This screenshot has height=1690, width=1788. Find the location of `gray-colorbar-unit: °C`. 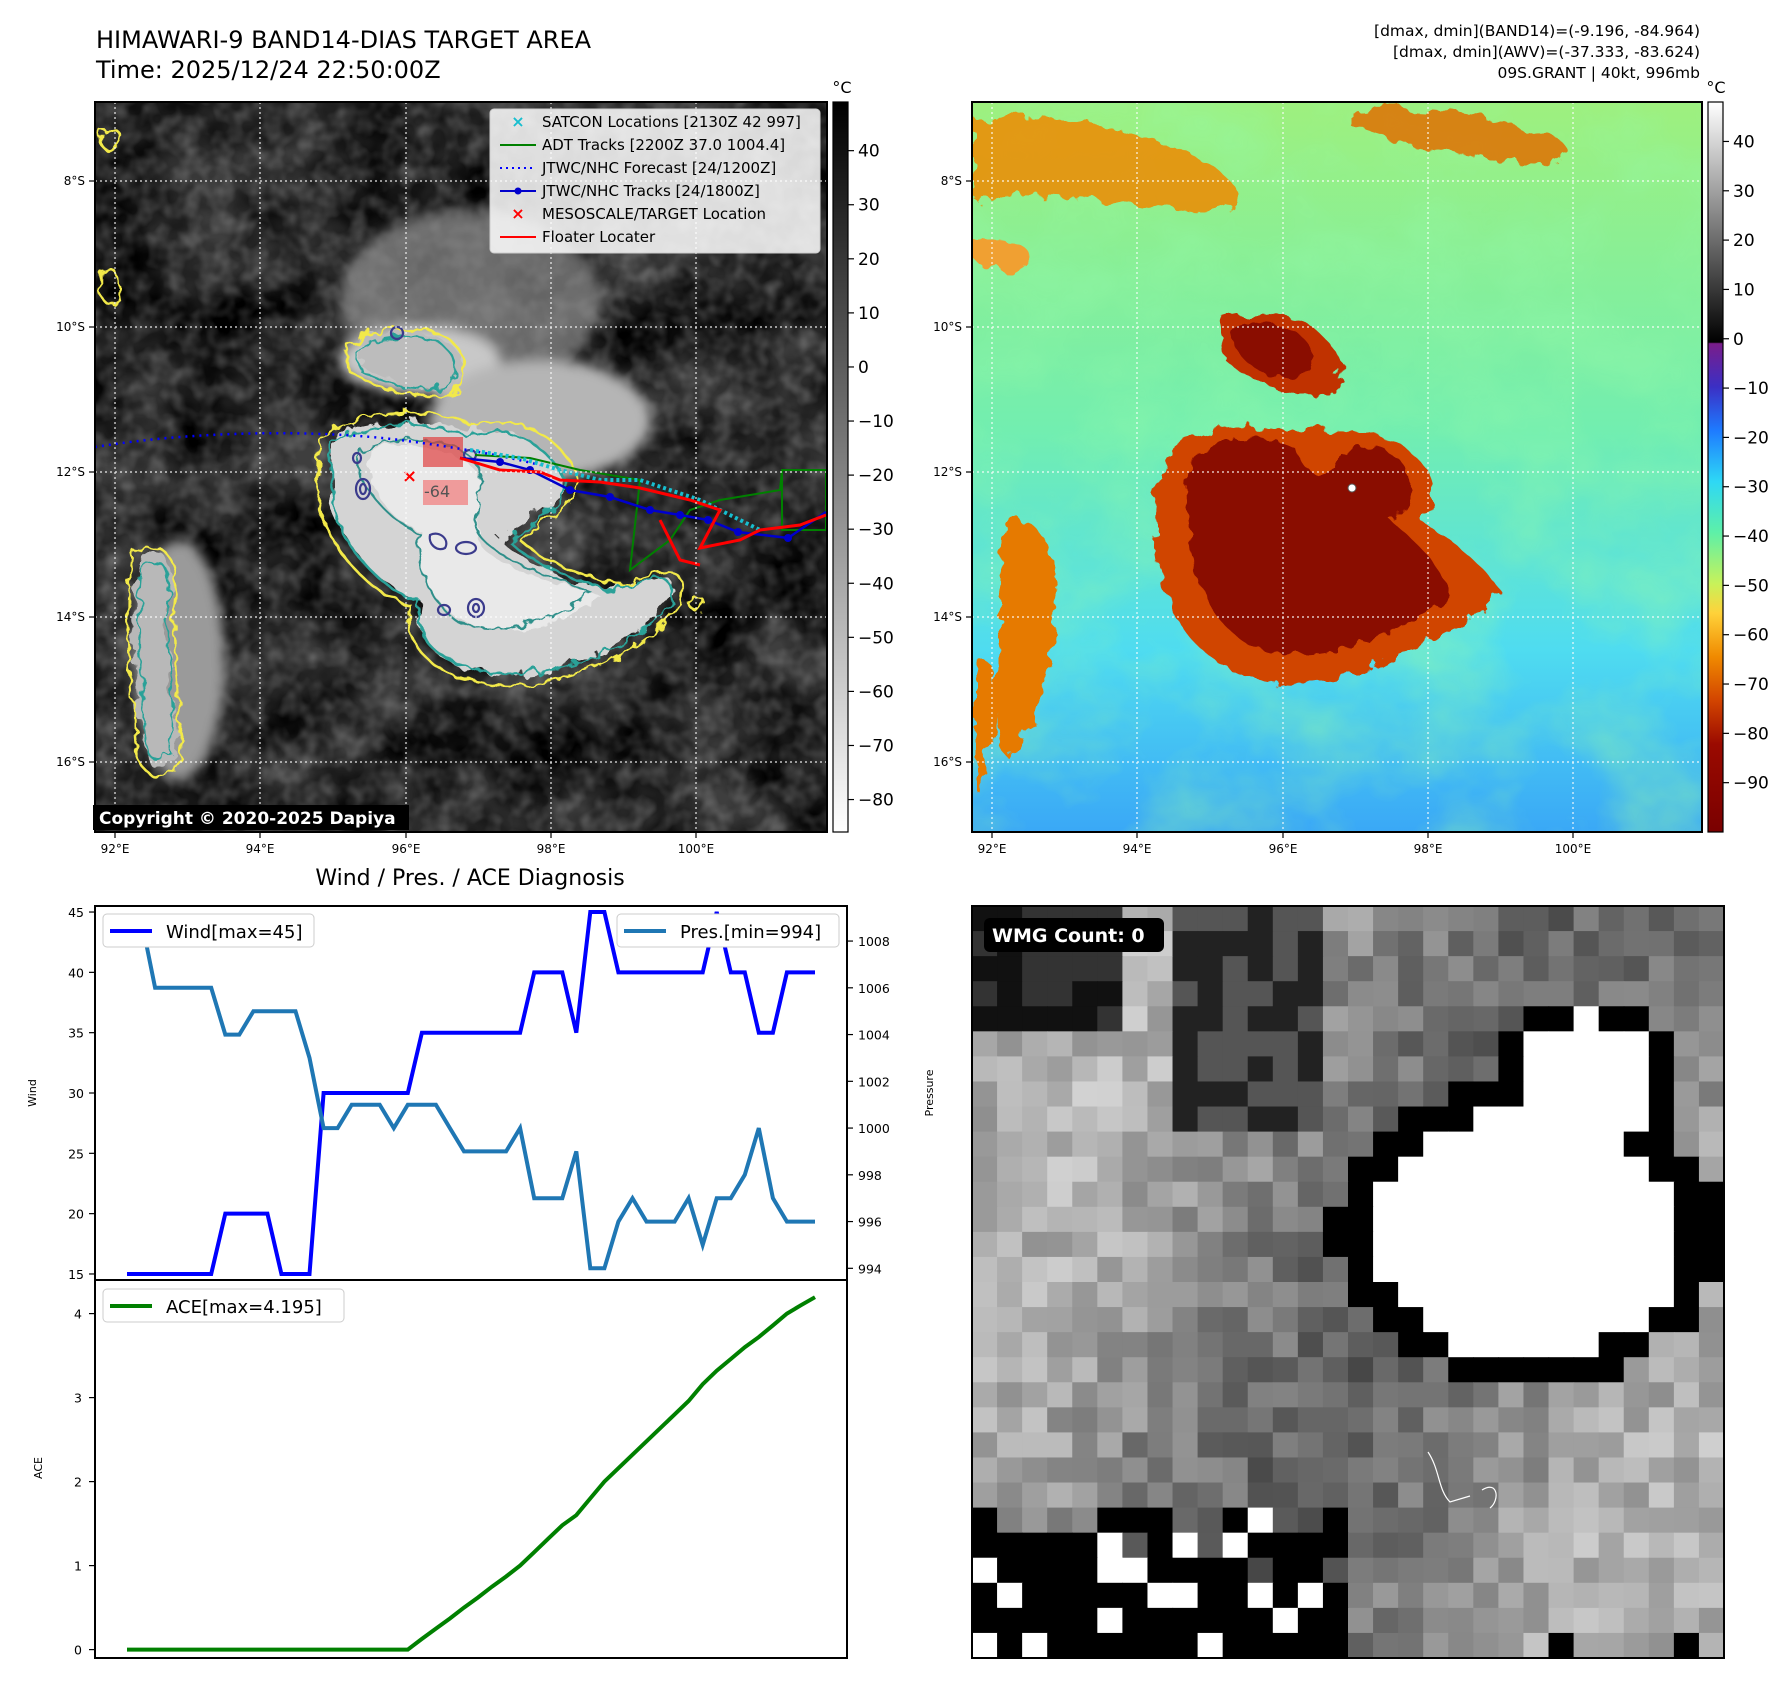

gray-colorbar-unit: °C is located at coordinates (841, 87).